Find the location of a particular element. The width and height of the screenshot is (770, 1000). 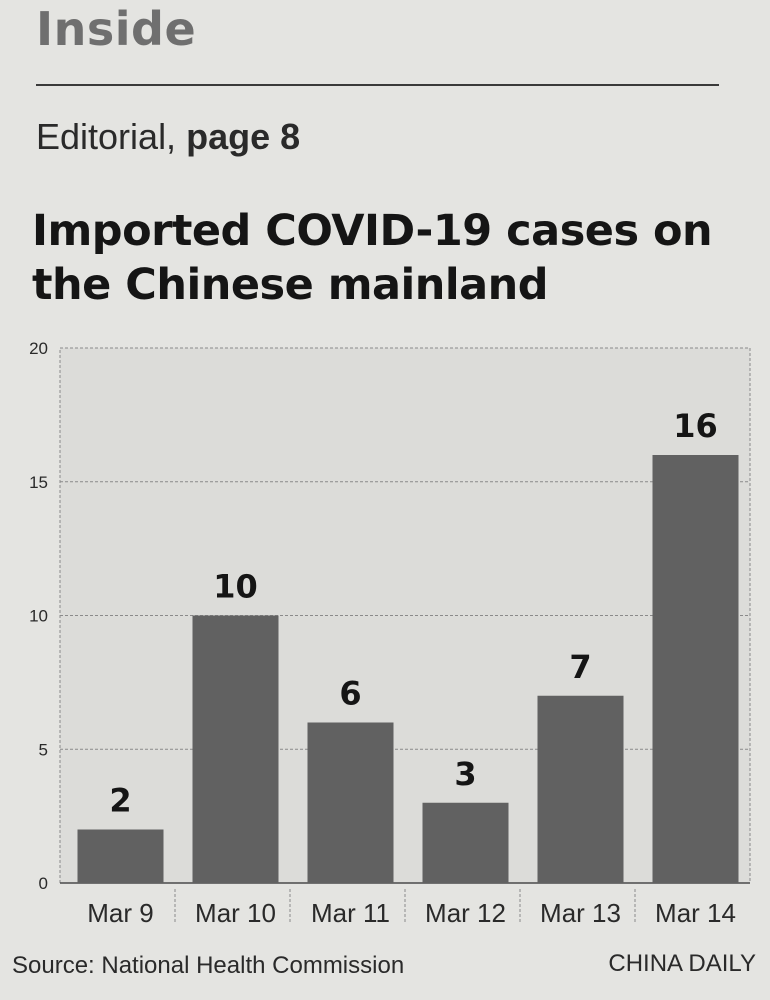

bar-value-label: 6 is located at coordinates (350, 694).